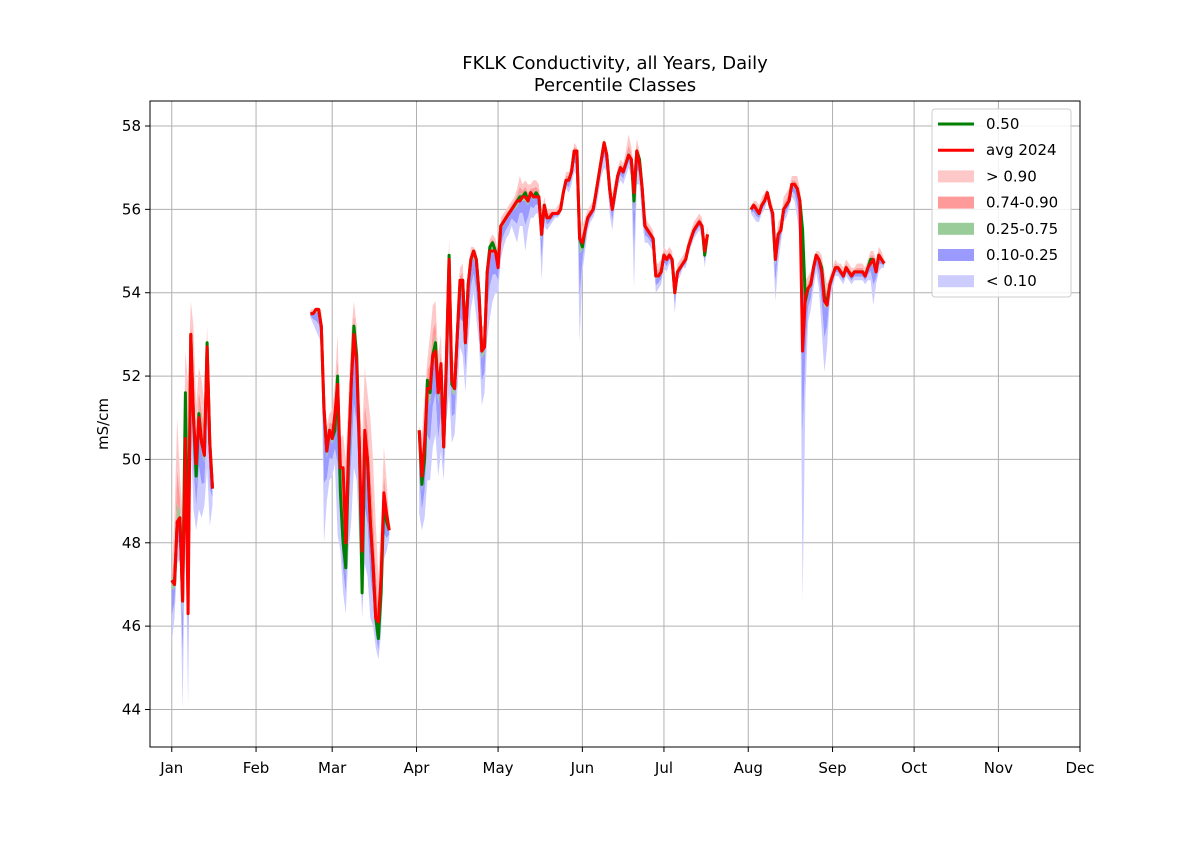  I want to click on y-tick-label: 54, so click(131, 293).